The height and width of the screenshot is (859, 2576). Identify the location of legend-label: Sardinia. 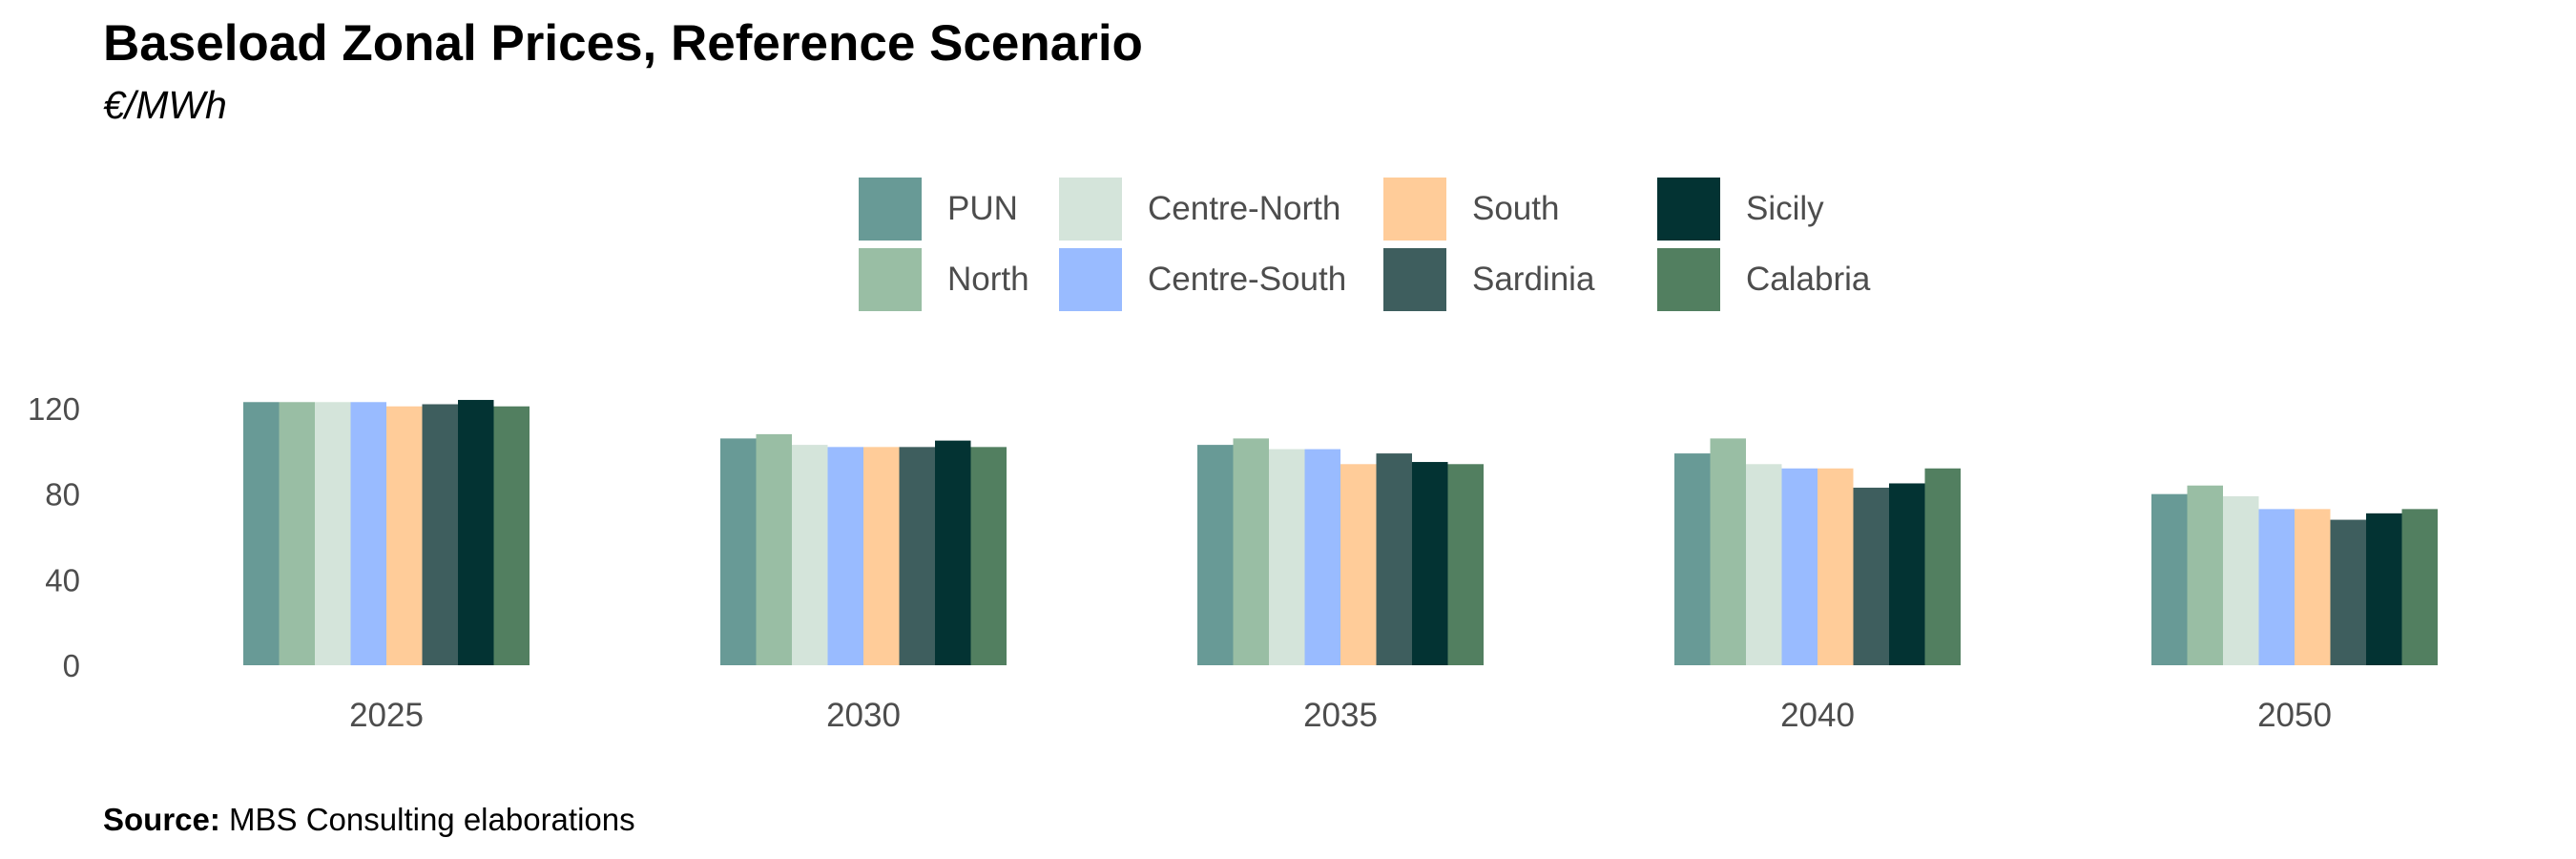
(1533, 279).